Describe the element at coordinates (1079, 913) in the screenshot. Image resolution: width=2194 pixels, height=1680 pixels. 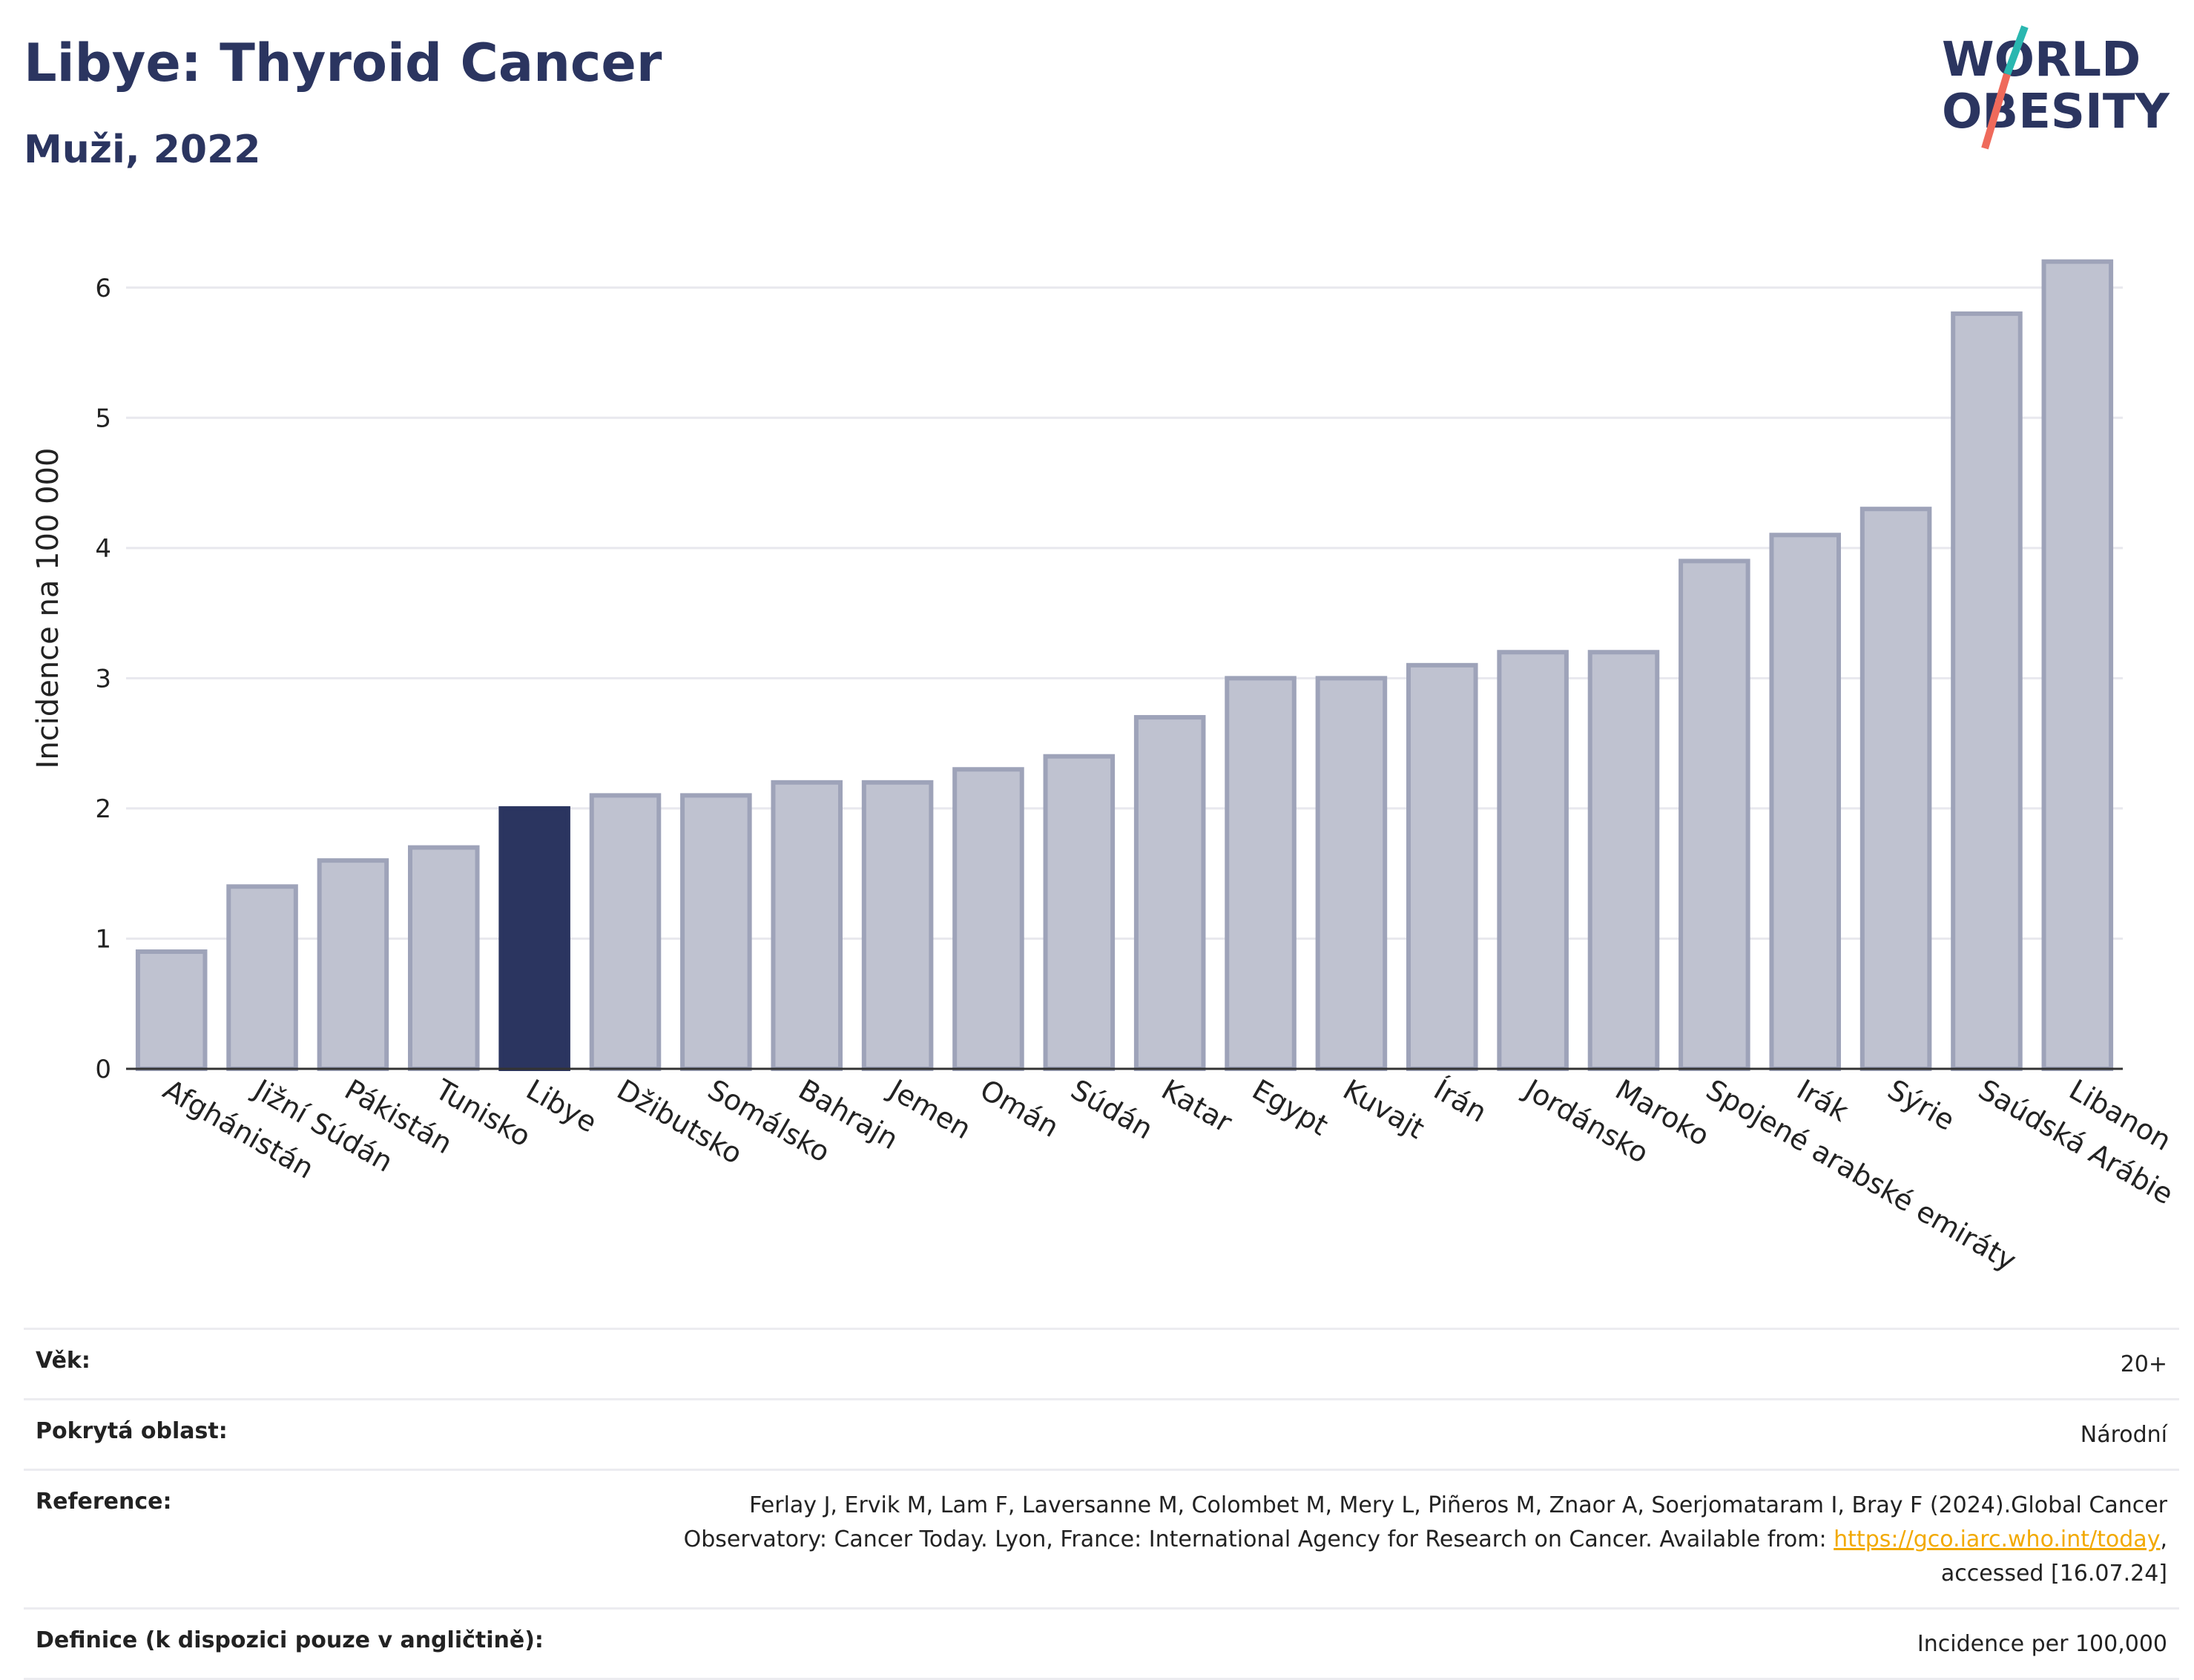
I see `bar-súdán` at that location.